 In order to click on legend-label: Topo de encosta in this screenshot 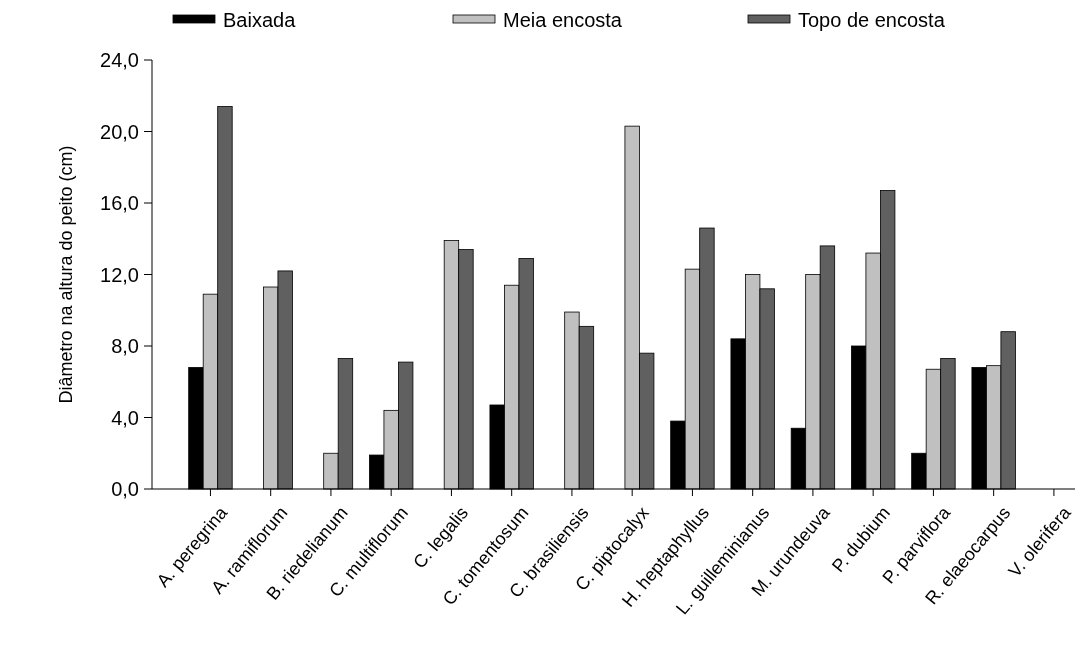, I will do `click(872, 20)`.